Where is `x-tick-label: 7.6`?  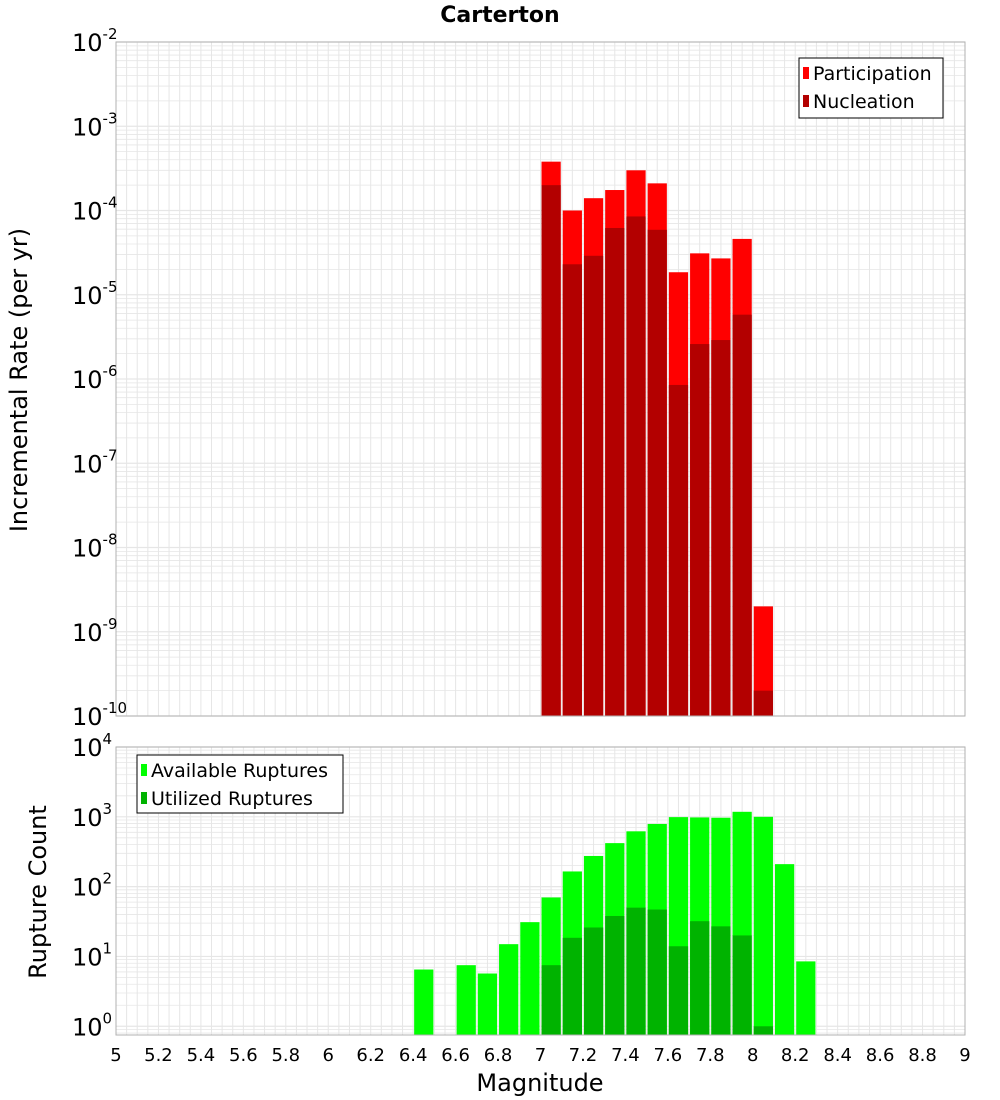 x-tick-label: 7.6 is located at coordinates (668, 1055).